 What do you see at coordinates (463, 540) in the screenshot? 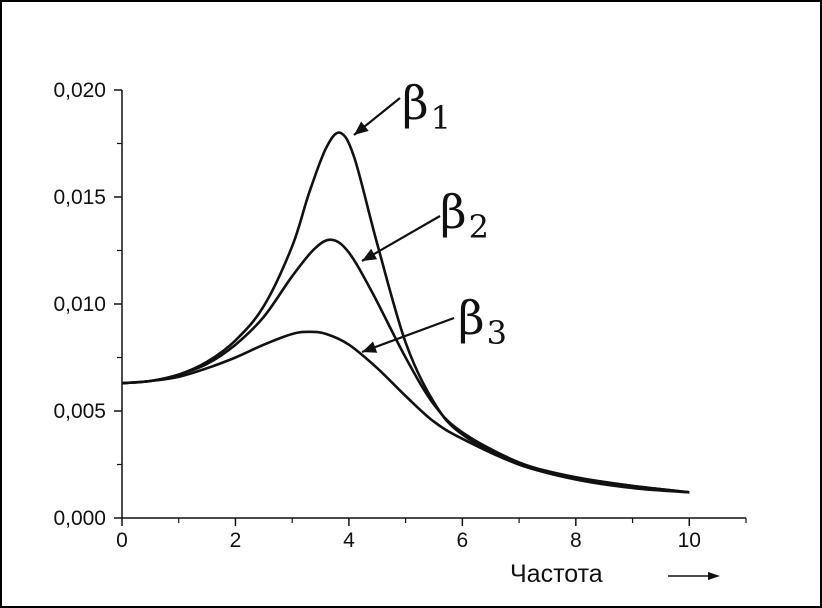
I see `x-tick-label: 6` at bounding box center [463, 540].